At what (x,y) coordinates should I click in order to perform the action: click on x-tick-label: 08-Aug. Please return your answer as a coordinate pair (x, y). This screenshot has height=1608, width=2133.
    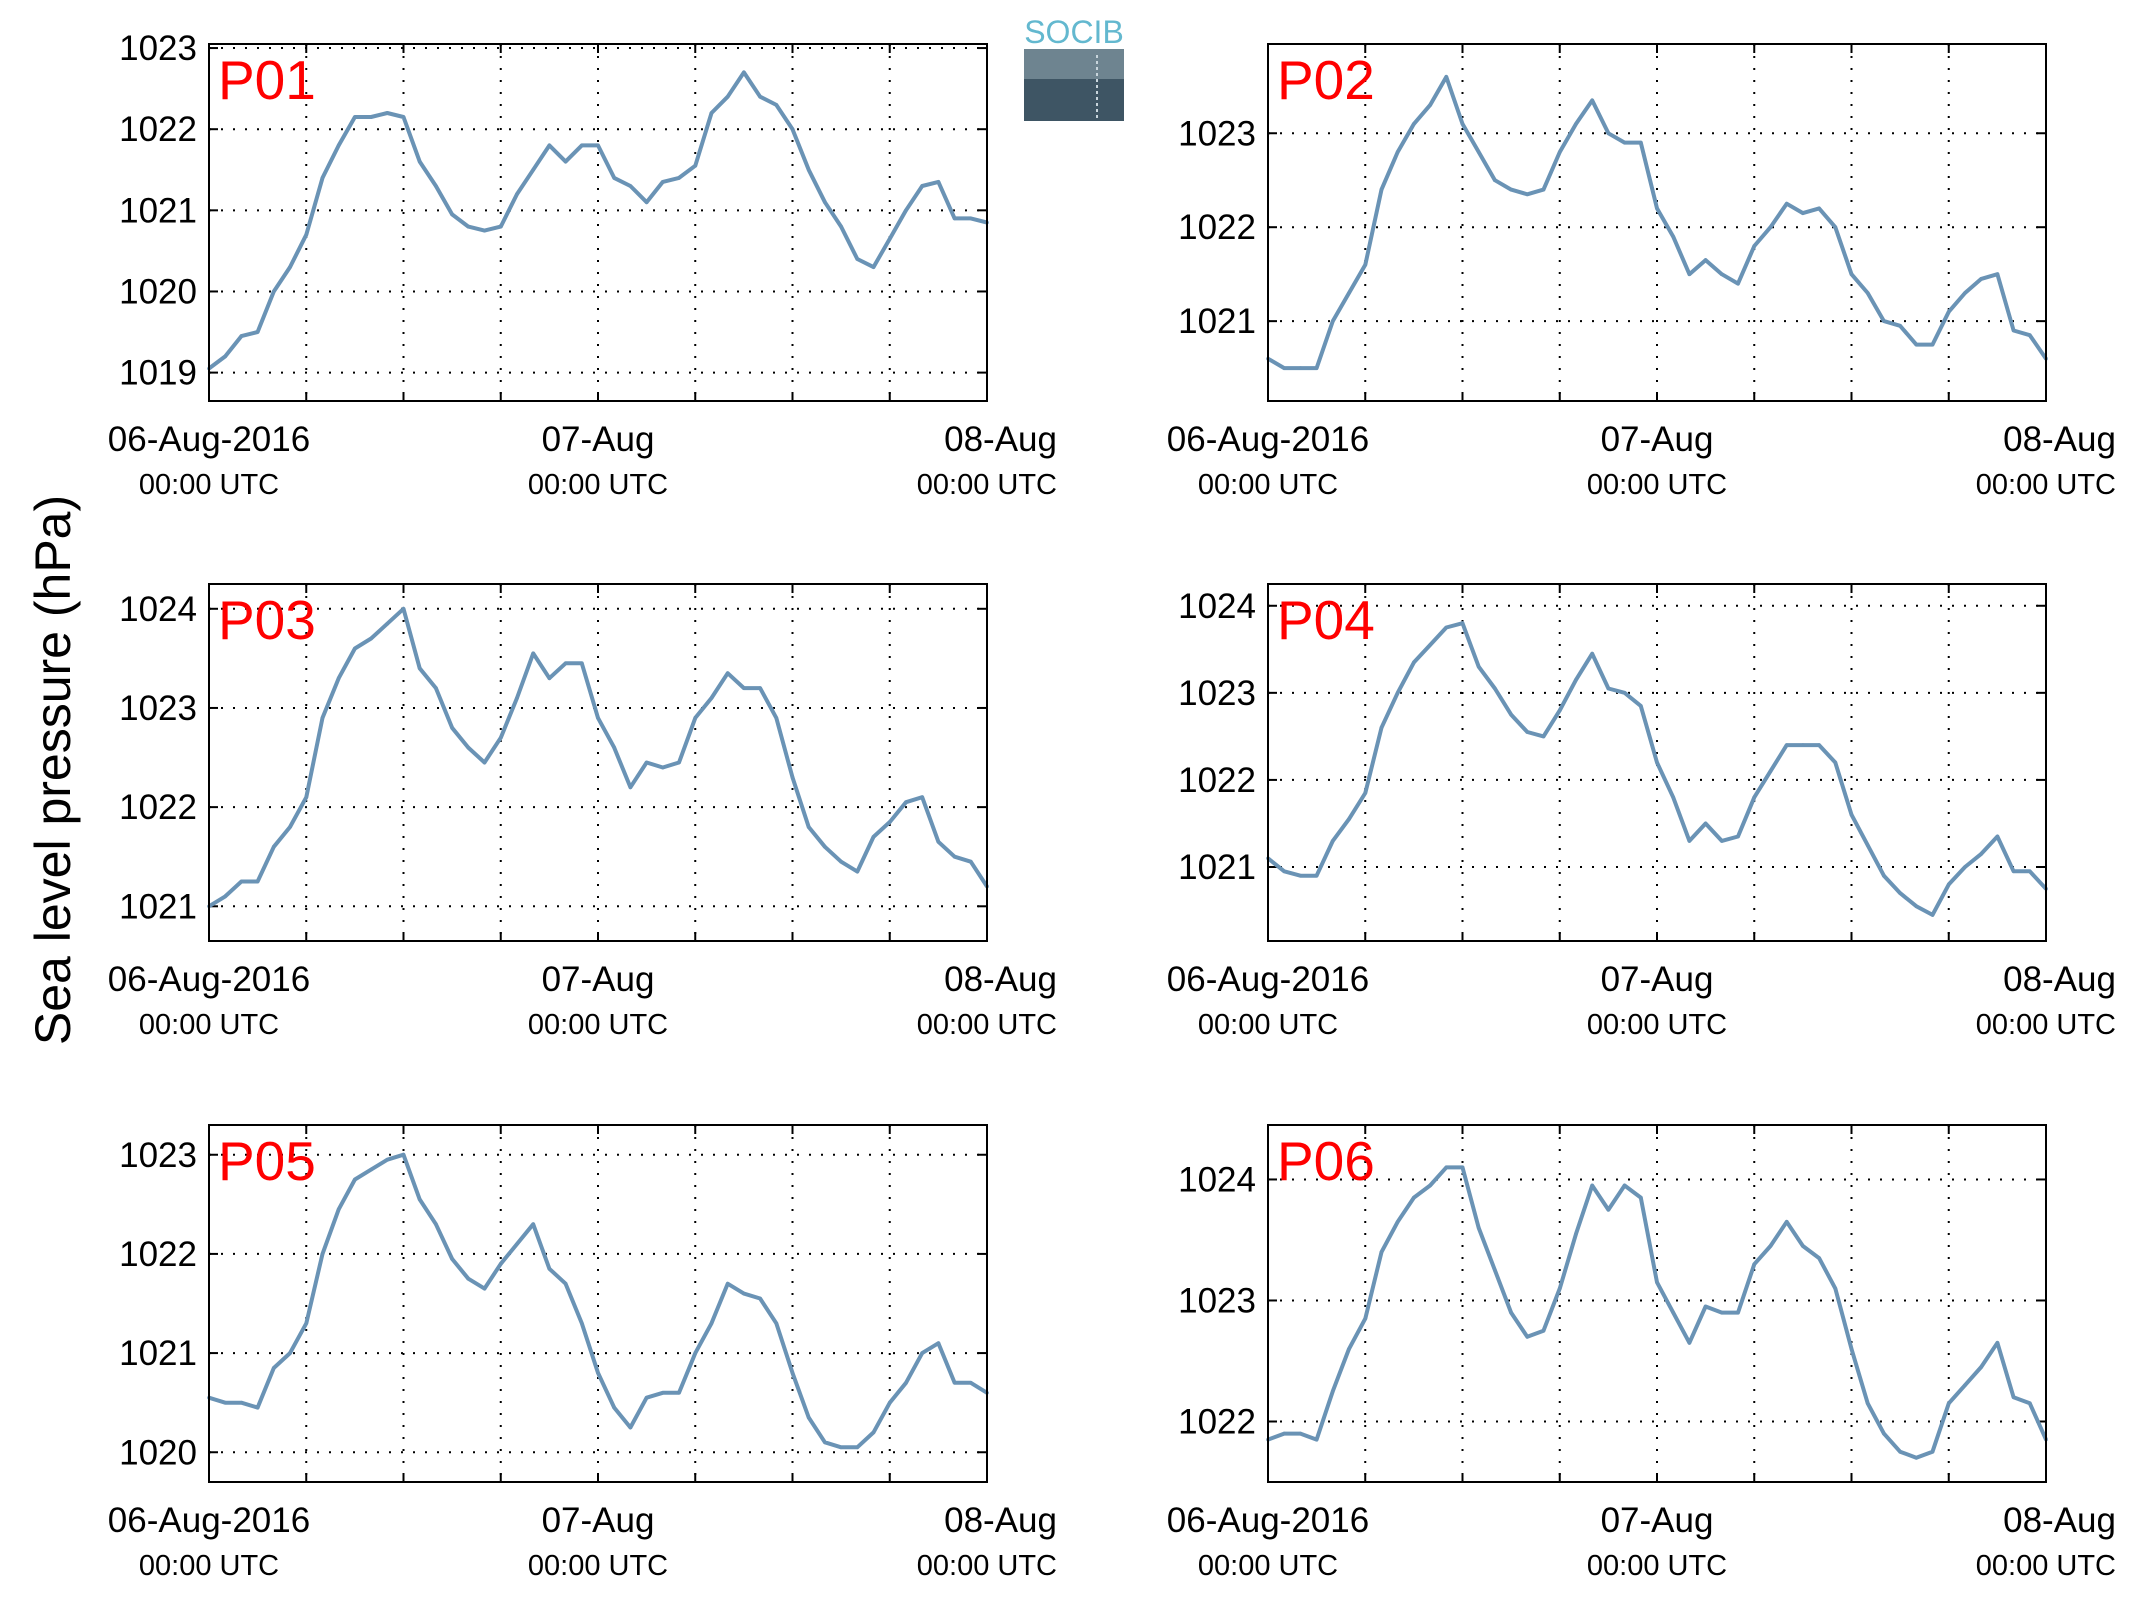
    Looking at the image, I should click on (1000, 1520).